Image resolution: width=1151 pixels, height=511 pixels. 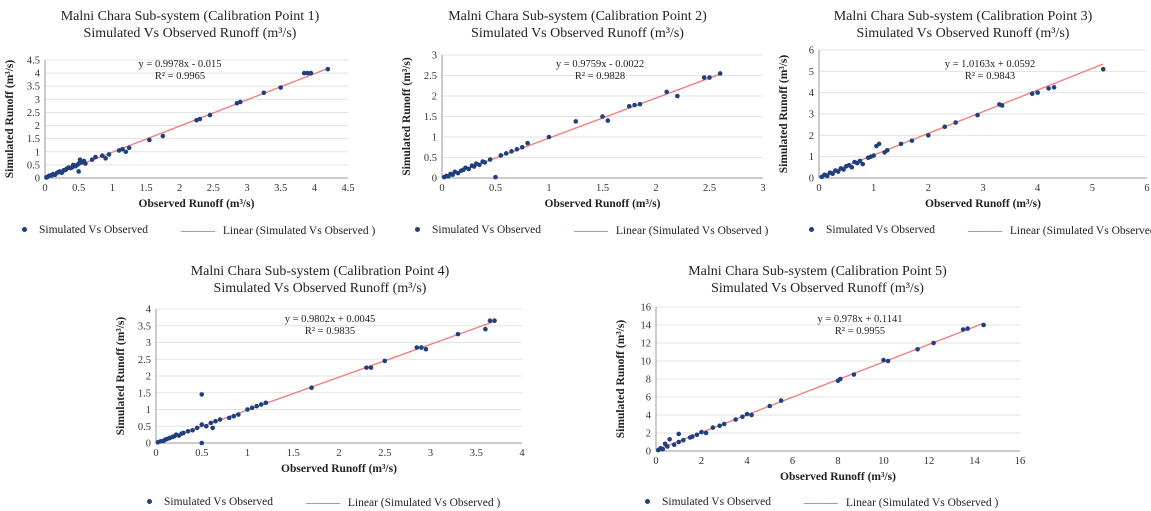 I want to click on legend-label-linear: Linear (Simulated Vs Observed ), so click(x=1080, y=231).